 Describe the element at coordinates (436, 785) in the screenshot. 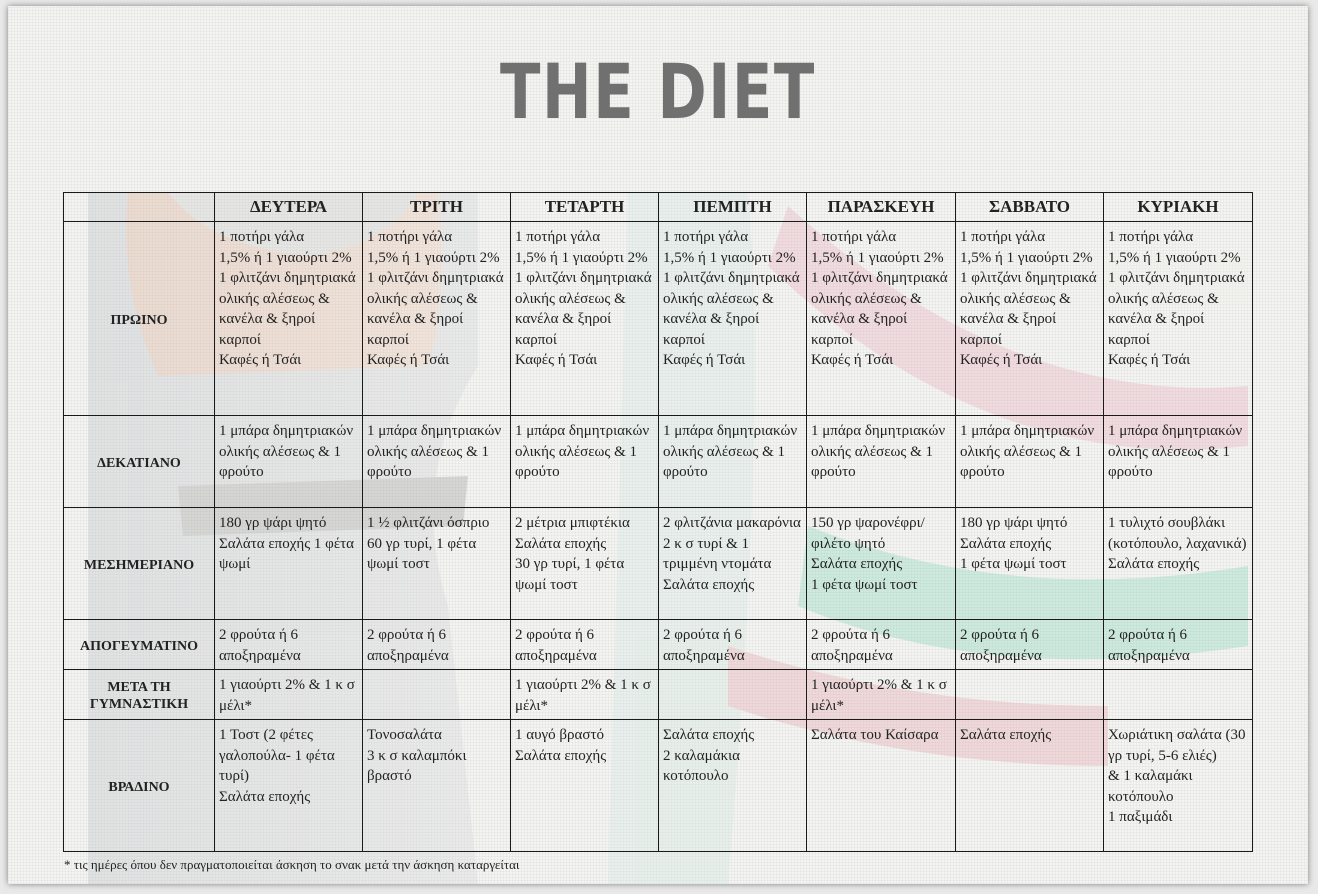

I see `meal-cell: Τονοσαλάτα 3 κ σ καλαμπόκι βραστό` at that location.